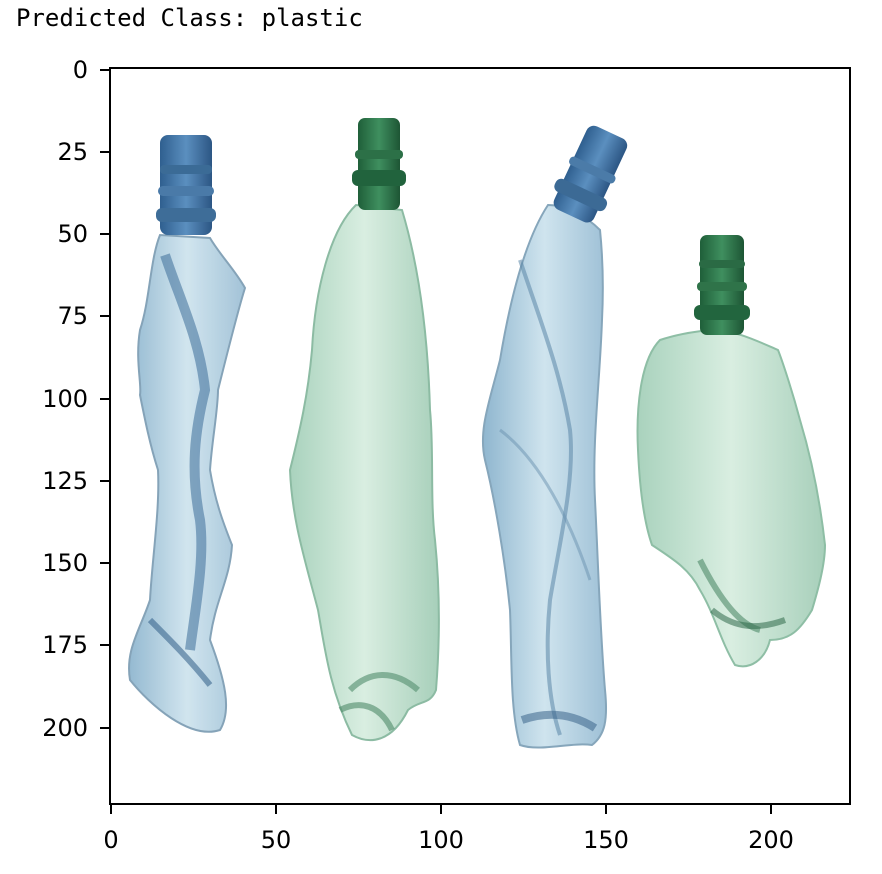 The height and width of the screenshot is (874, 882). Describe the element at coordinates (72, 316) in the screenshot. I see `y-tick-label: 75` at that location.